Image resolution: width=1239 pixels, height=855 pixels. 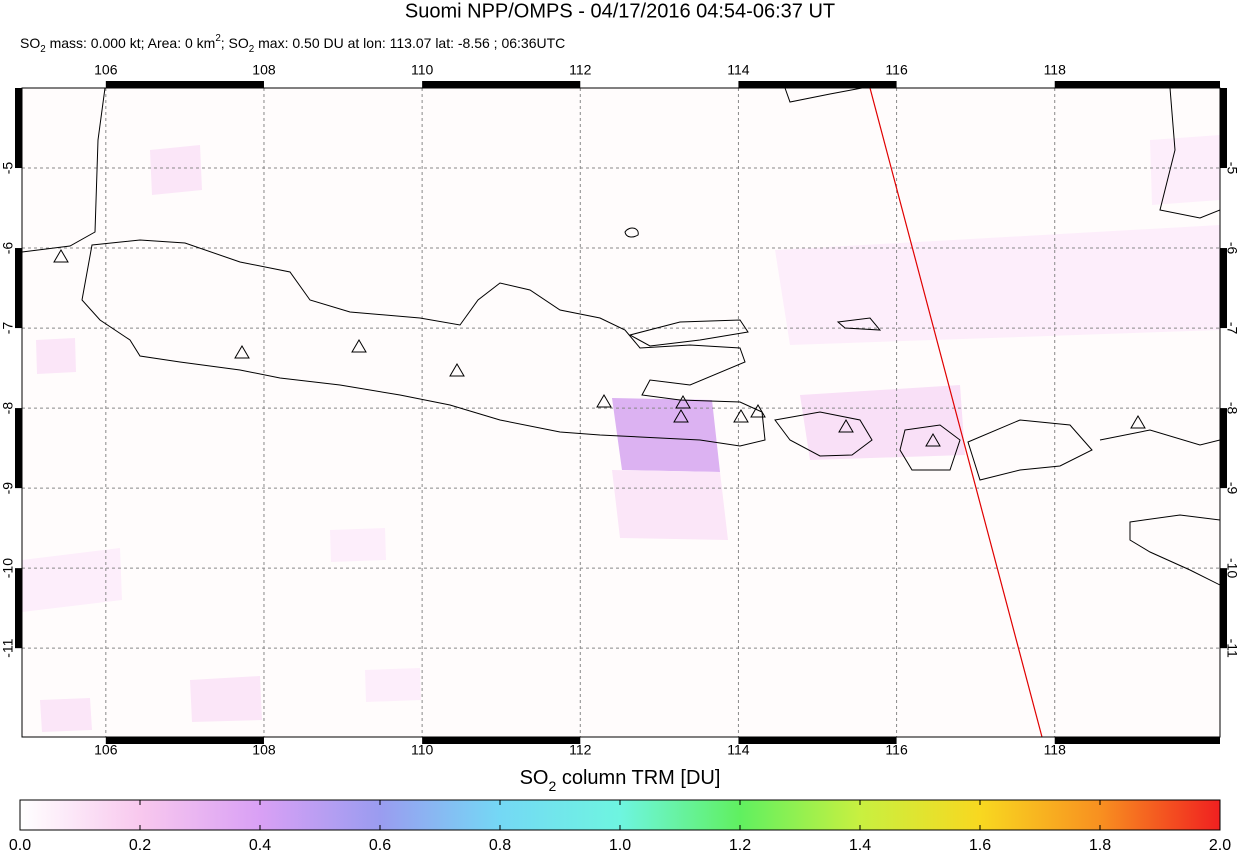 What do you see at coordinates (638, 778) in the screenshot?
I see `text-part: column TRM [DU]` at bounding box center [638, 778].